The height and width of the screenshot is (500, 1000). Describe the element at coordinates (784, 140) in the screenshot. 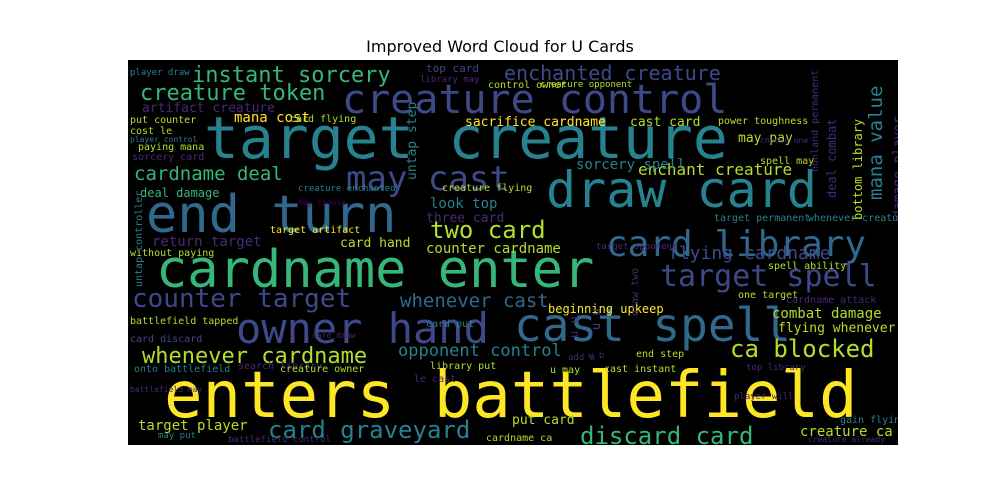

I see `word-choose-one: choose one` at that location.